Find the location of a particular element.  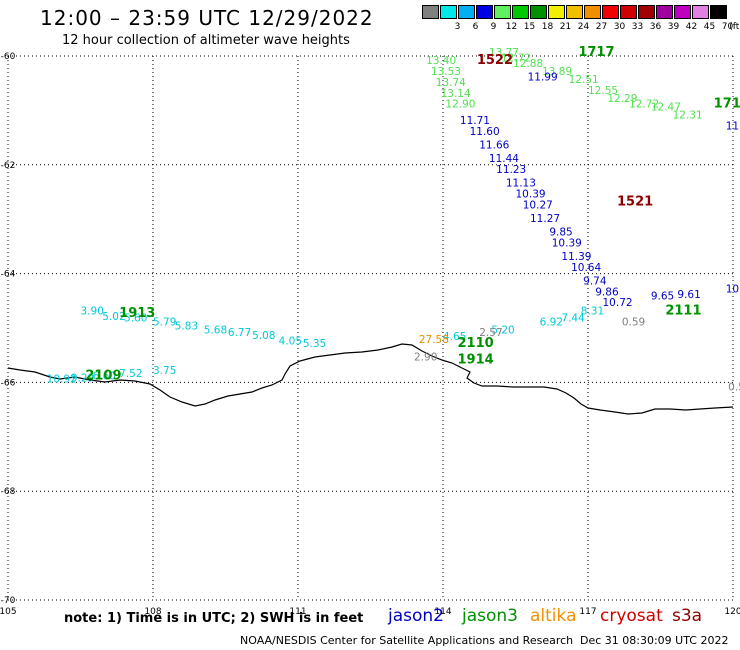

coastline is located at coordinates (370, 379).